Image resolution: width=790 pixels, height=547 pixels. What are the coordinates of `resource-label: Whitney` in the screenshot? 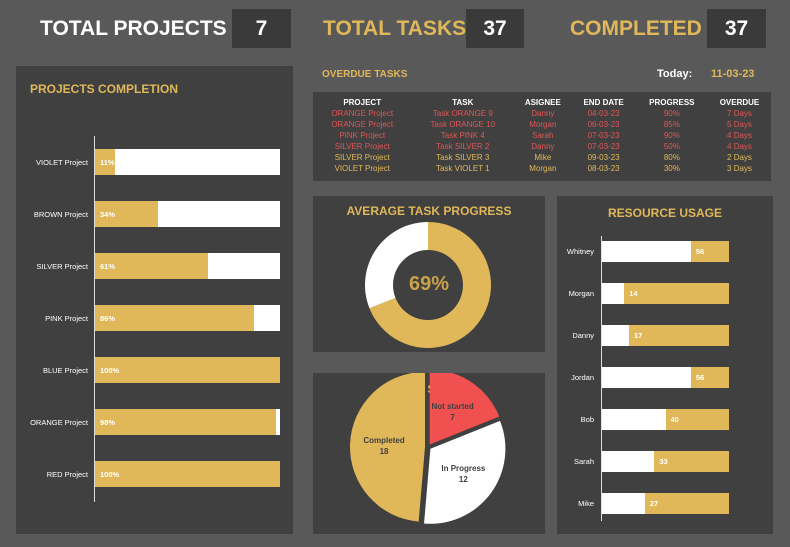 It's located at (580, 251).